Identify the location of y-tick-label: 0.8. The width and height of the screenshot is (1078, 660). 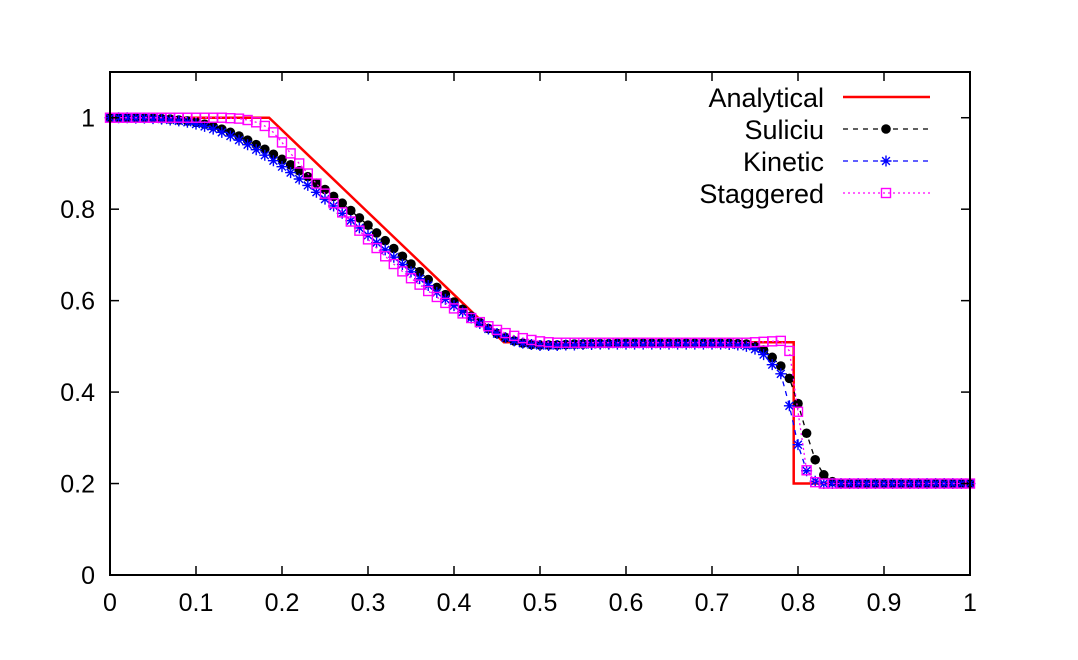
(77, 210).